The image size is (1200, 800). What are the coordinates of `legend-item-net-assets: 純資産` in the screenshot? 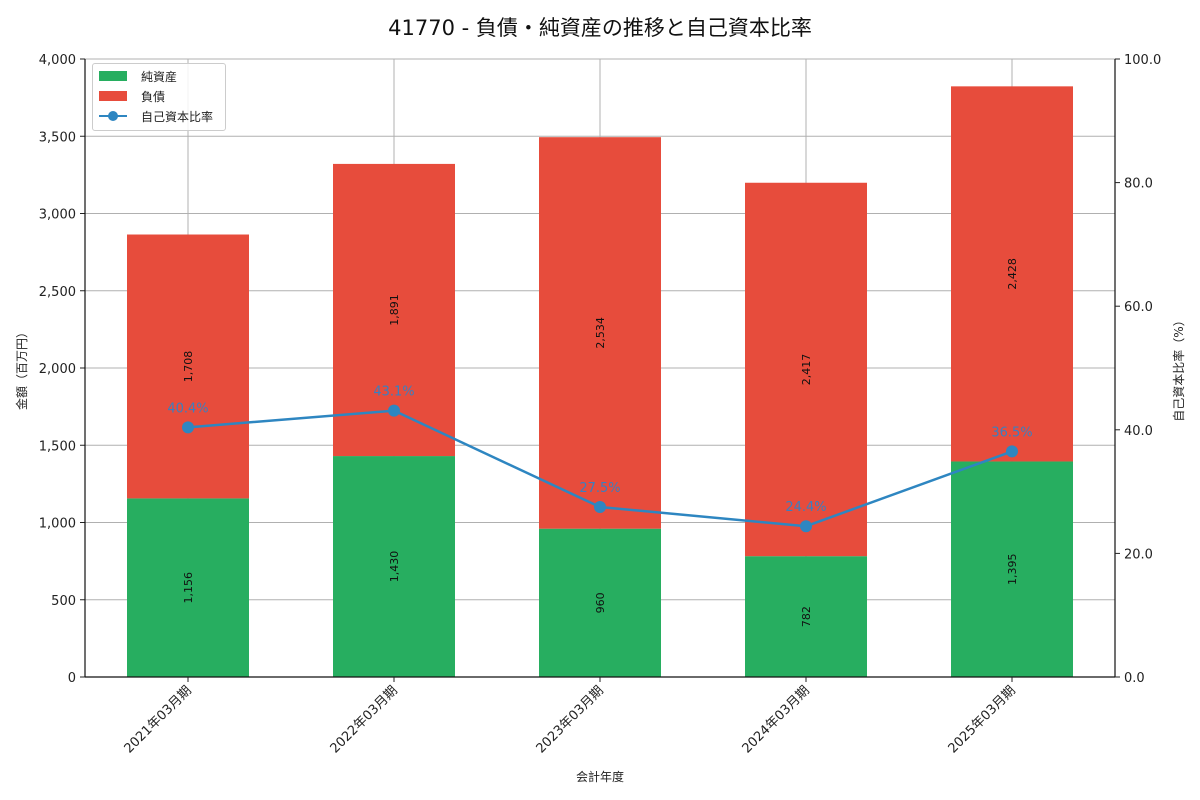 It's located at (138, 76).